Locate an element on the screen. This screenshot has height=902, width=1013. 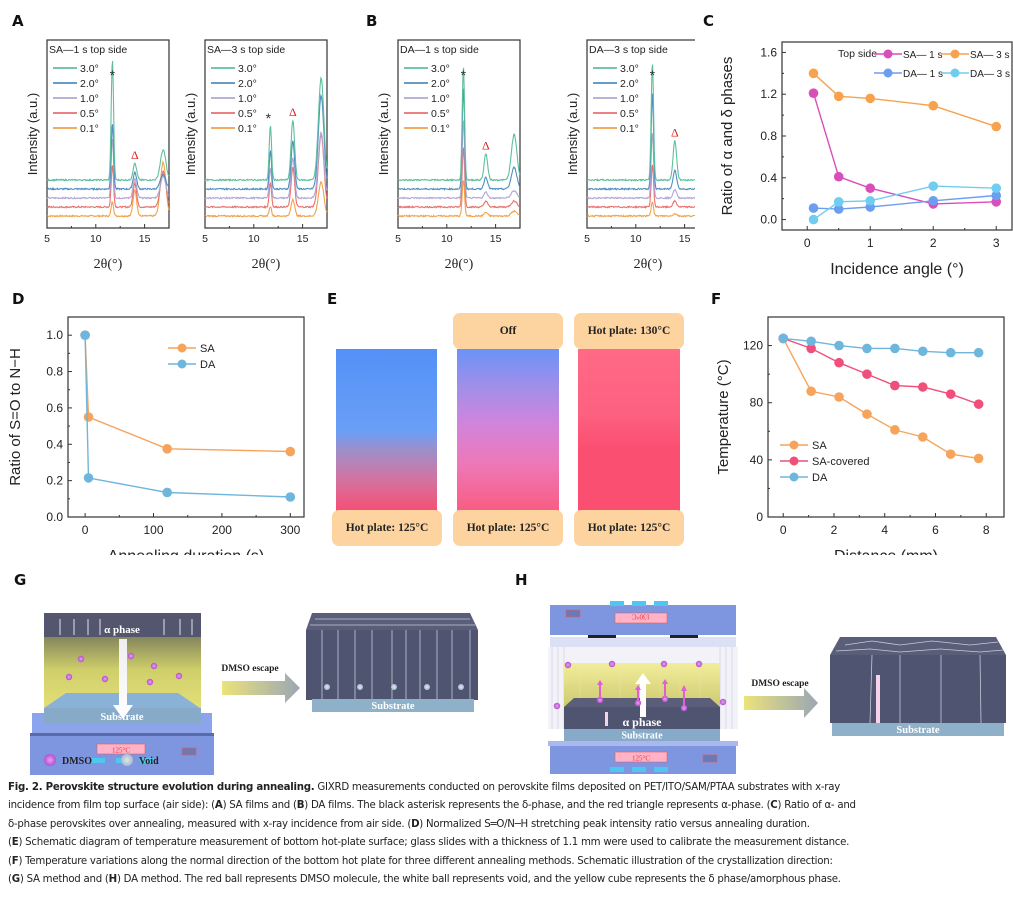
legend-label: DA— 3 s is located at coordinates (990, 74).